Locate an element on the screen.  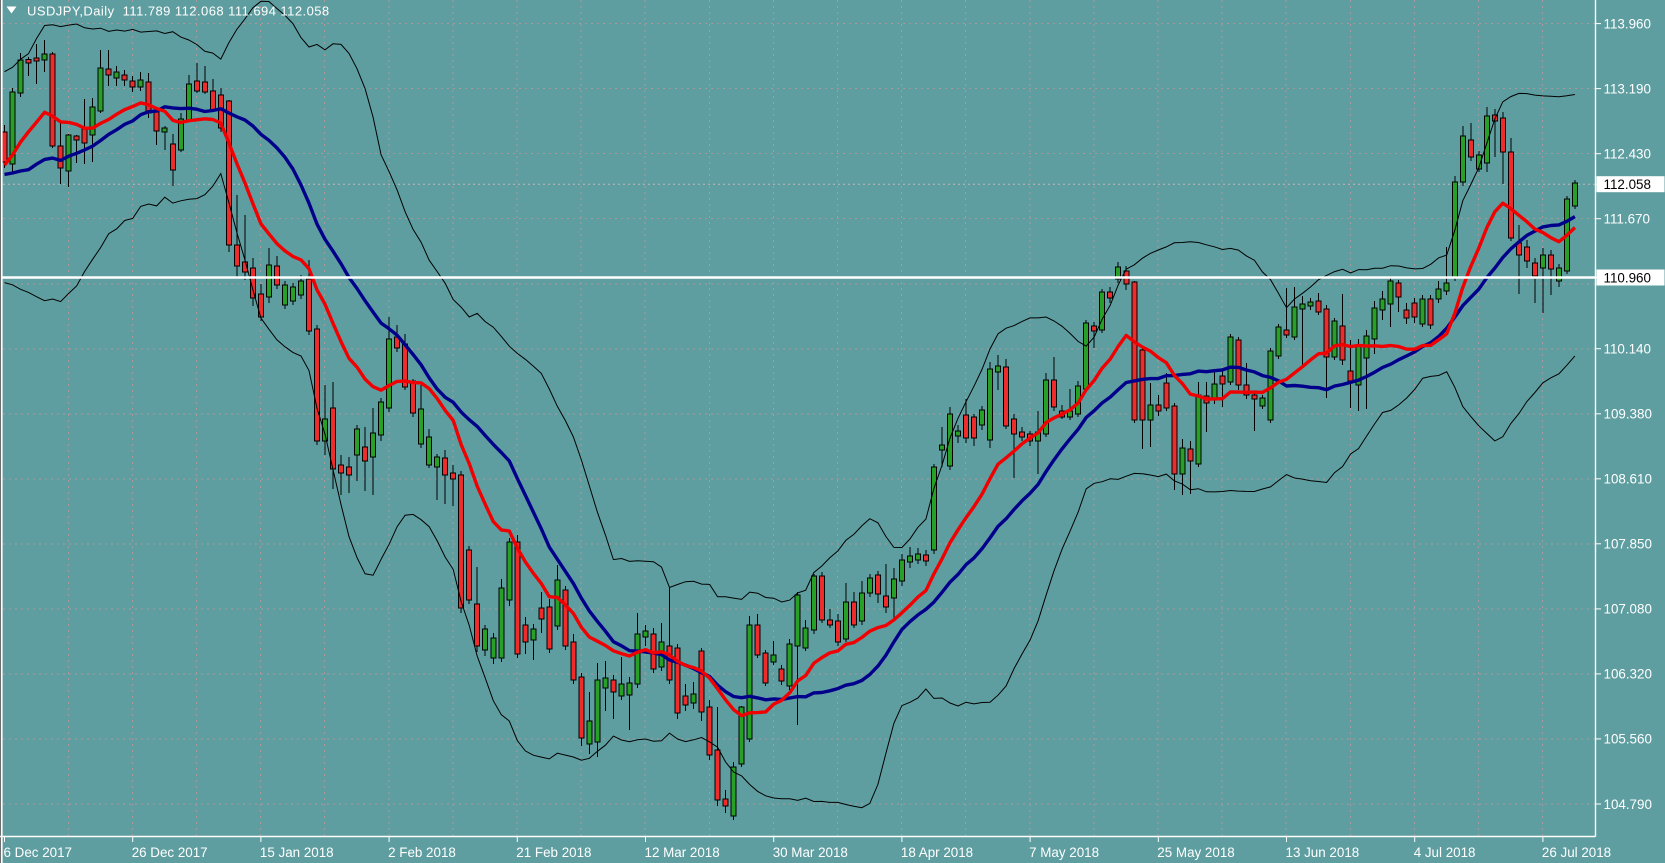
svg-text: 111.670 is located at coordinates (1627, 219).